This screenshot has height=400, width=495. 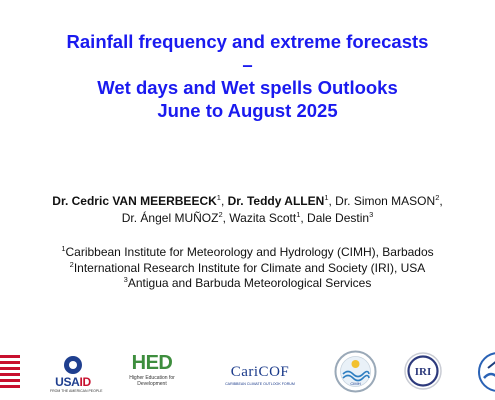 What do you see at coordinates (170, 218) in the screenshot?
I see `author-name-4: Dr. Ángel MUÑOZ` at bounding box center [170, 218].